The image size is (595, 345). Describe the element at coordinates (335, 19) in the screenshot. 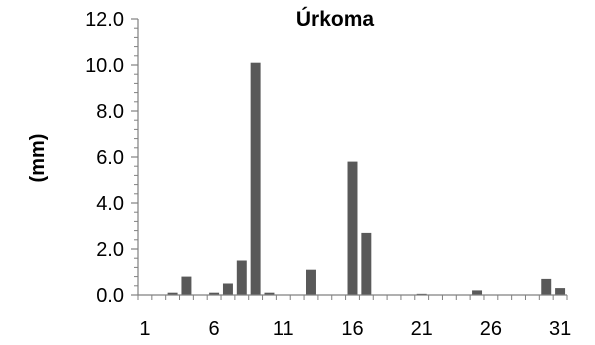

I see `chart-title: Úrkoma` at that location.